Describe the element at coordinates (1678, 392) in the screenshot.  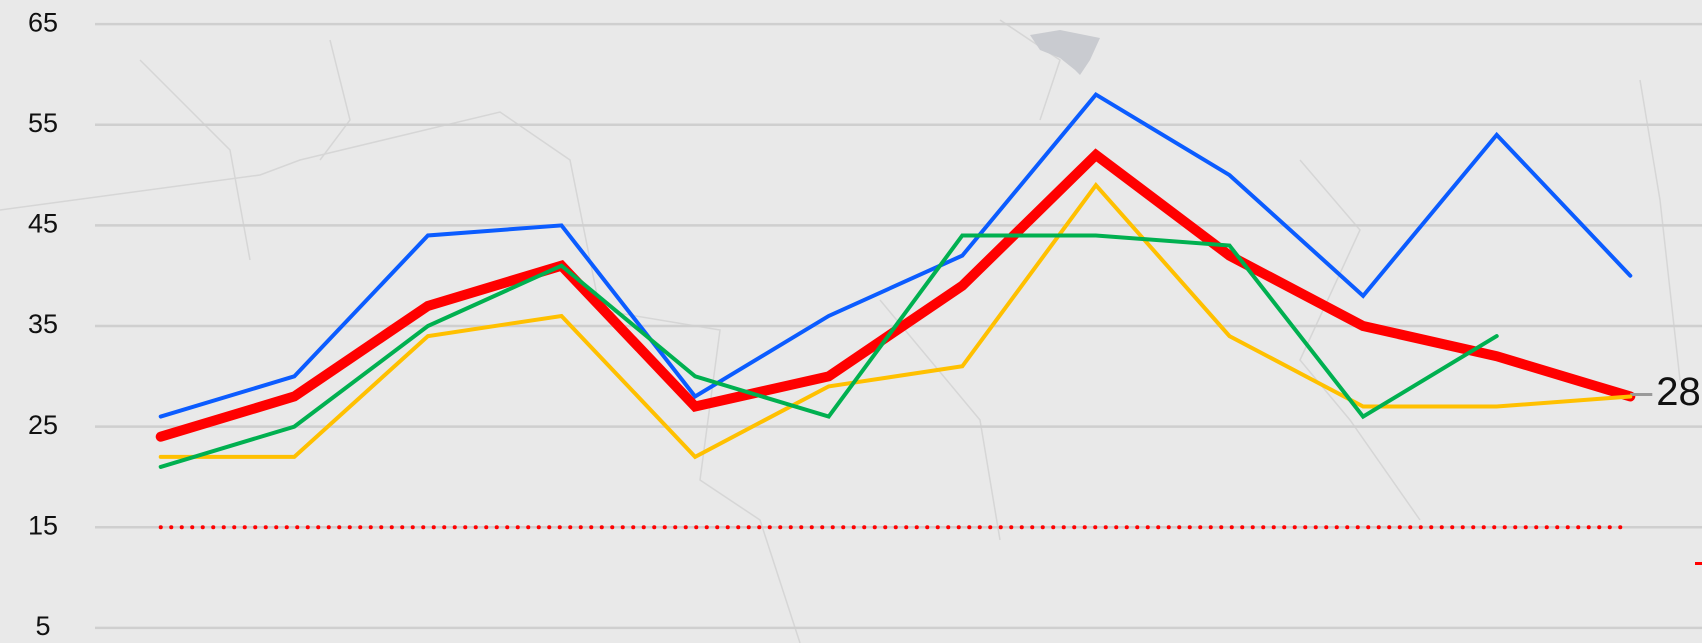
I see `data-label: 28` at that location.